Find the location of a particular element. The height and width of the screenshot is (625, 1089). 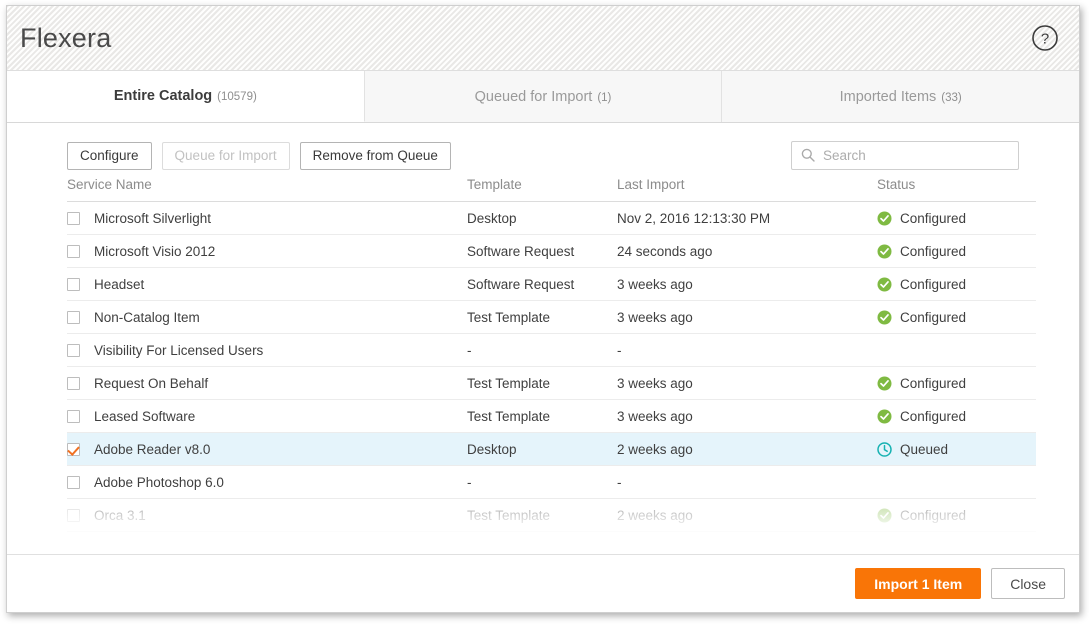

template-label: Software Request is located at coordinates (521, 284).